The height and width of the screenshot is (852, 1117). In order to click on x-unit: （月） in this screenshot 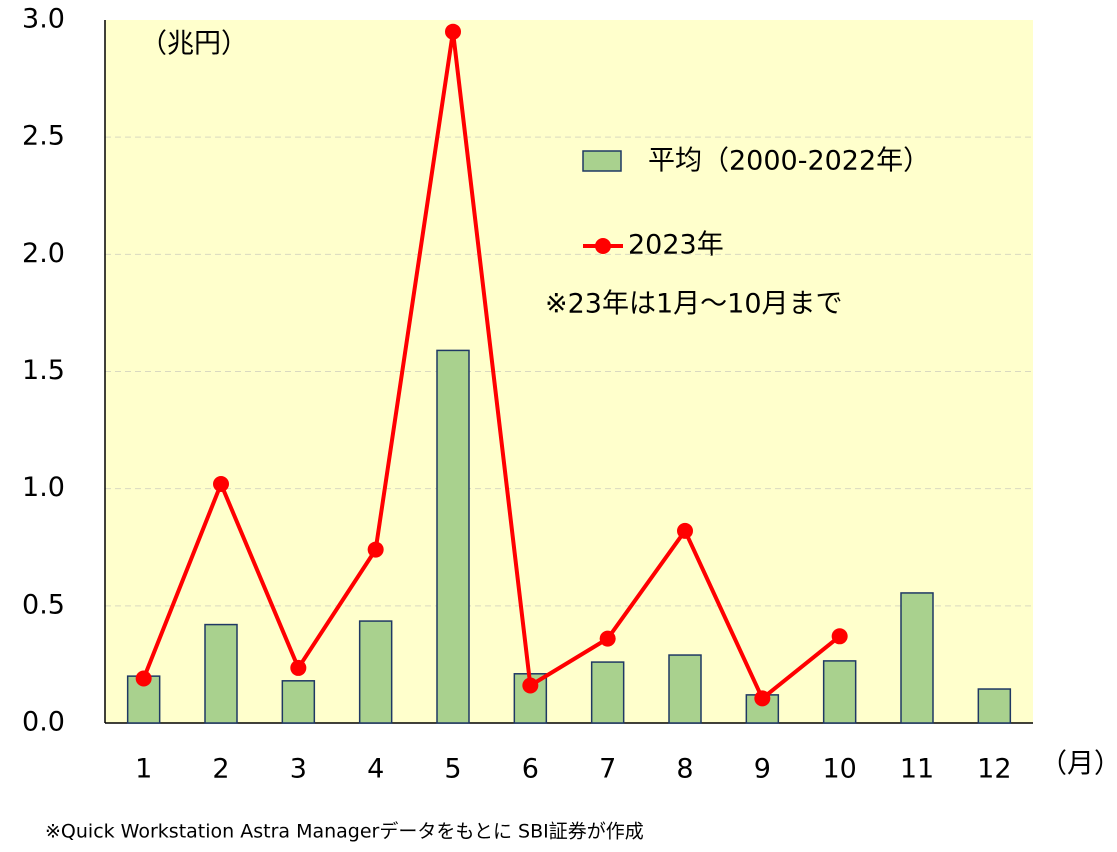, I will do `click(1078, 764)`.